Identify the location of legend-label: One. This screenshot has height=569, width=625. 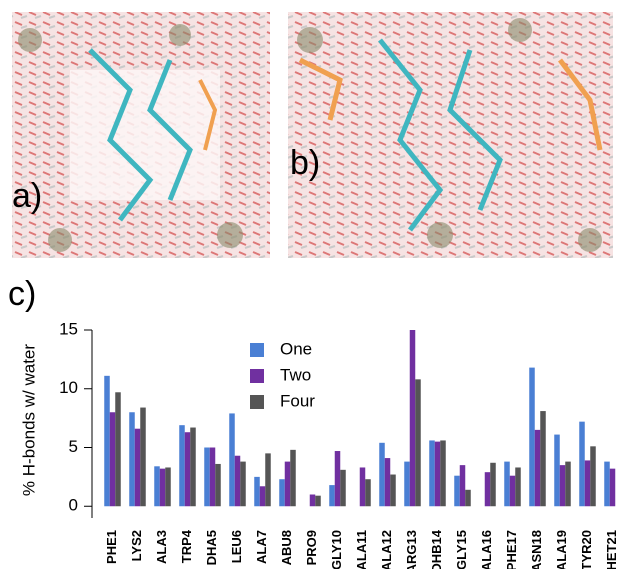
(296, 348).